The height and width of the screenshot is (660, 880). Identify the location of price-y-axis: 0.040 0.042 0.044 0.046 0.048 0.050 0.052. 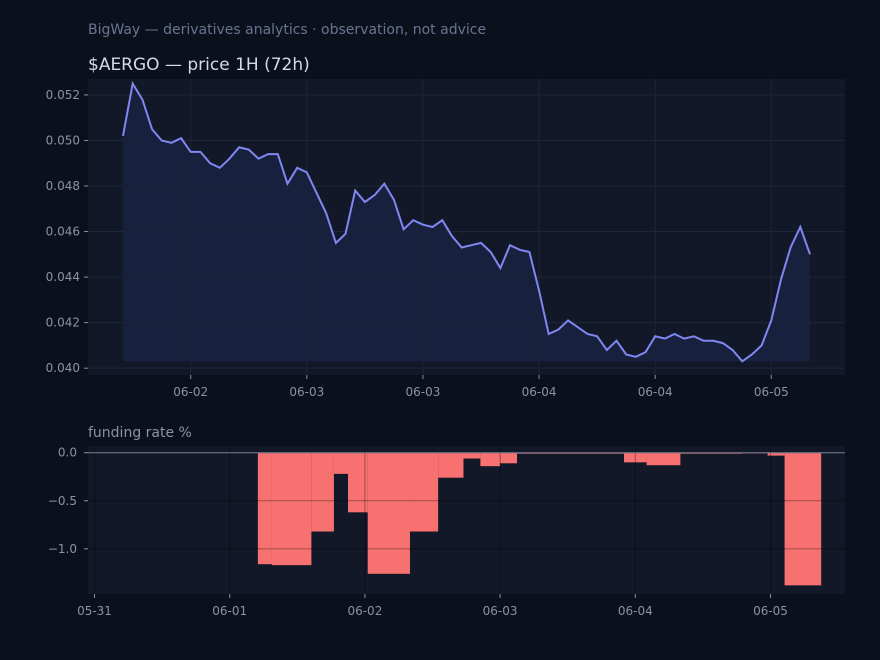
(67, 231).